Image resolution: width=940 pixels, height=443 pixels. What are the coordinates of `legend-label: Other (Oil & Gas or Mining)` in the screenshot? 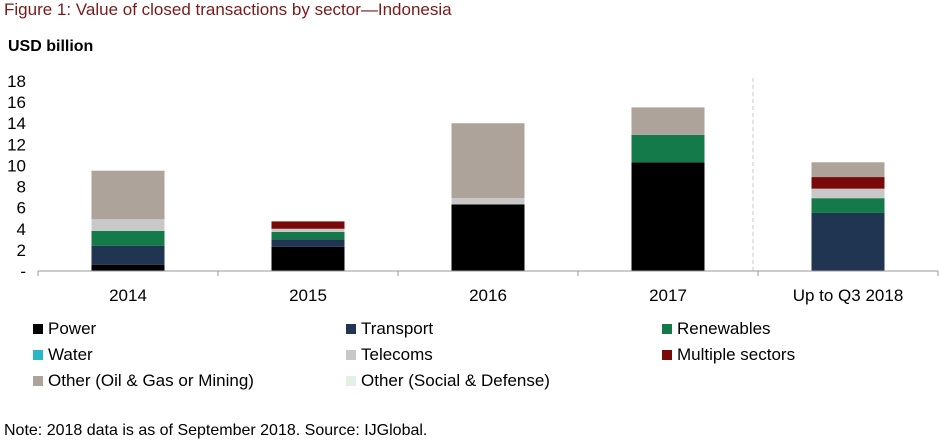 It's located at (151, 380).